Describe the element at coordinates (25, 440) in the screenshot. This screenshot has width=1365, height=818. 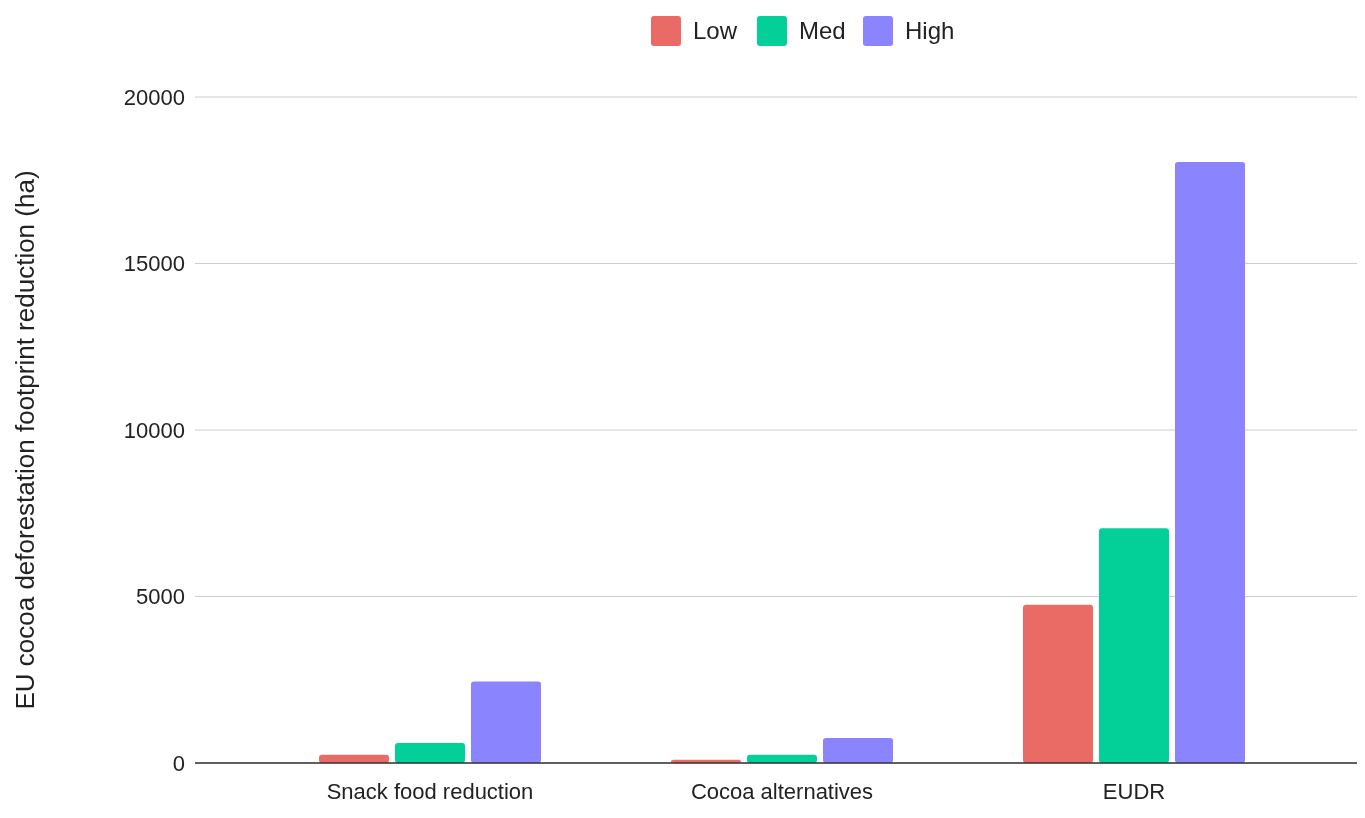
I see `y-axis-title: EU cocoa deforestation footprint reduction (ha)` at that location.